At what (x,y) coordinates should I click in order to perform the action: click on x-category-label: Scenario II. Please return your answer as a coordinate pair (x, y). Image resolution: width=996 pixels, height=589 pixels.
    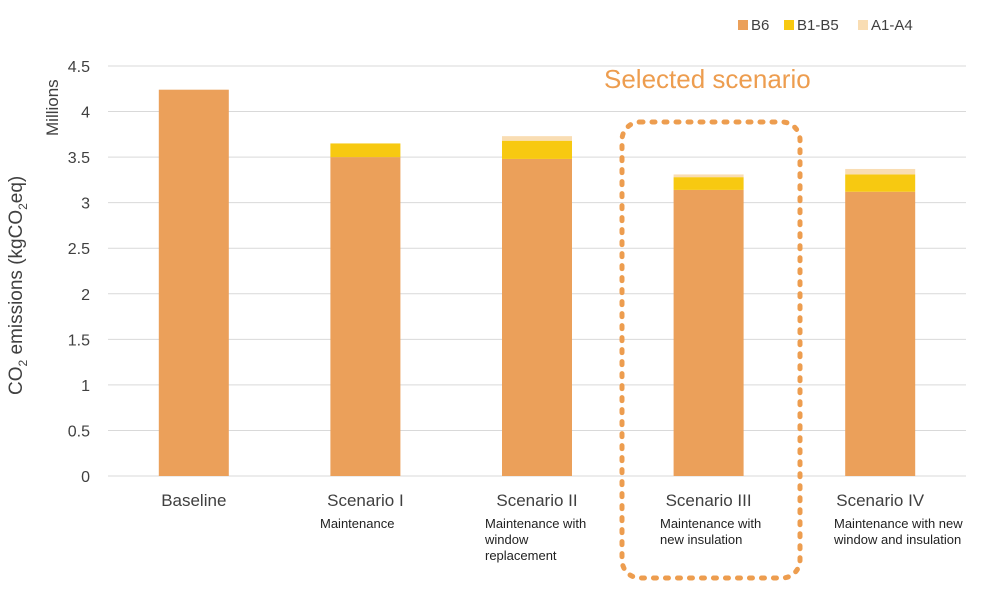
    Looking at the image, I should click on (536, 500).